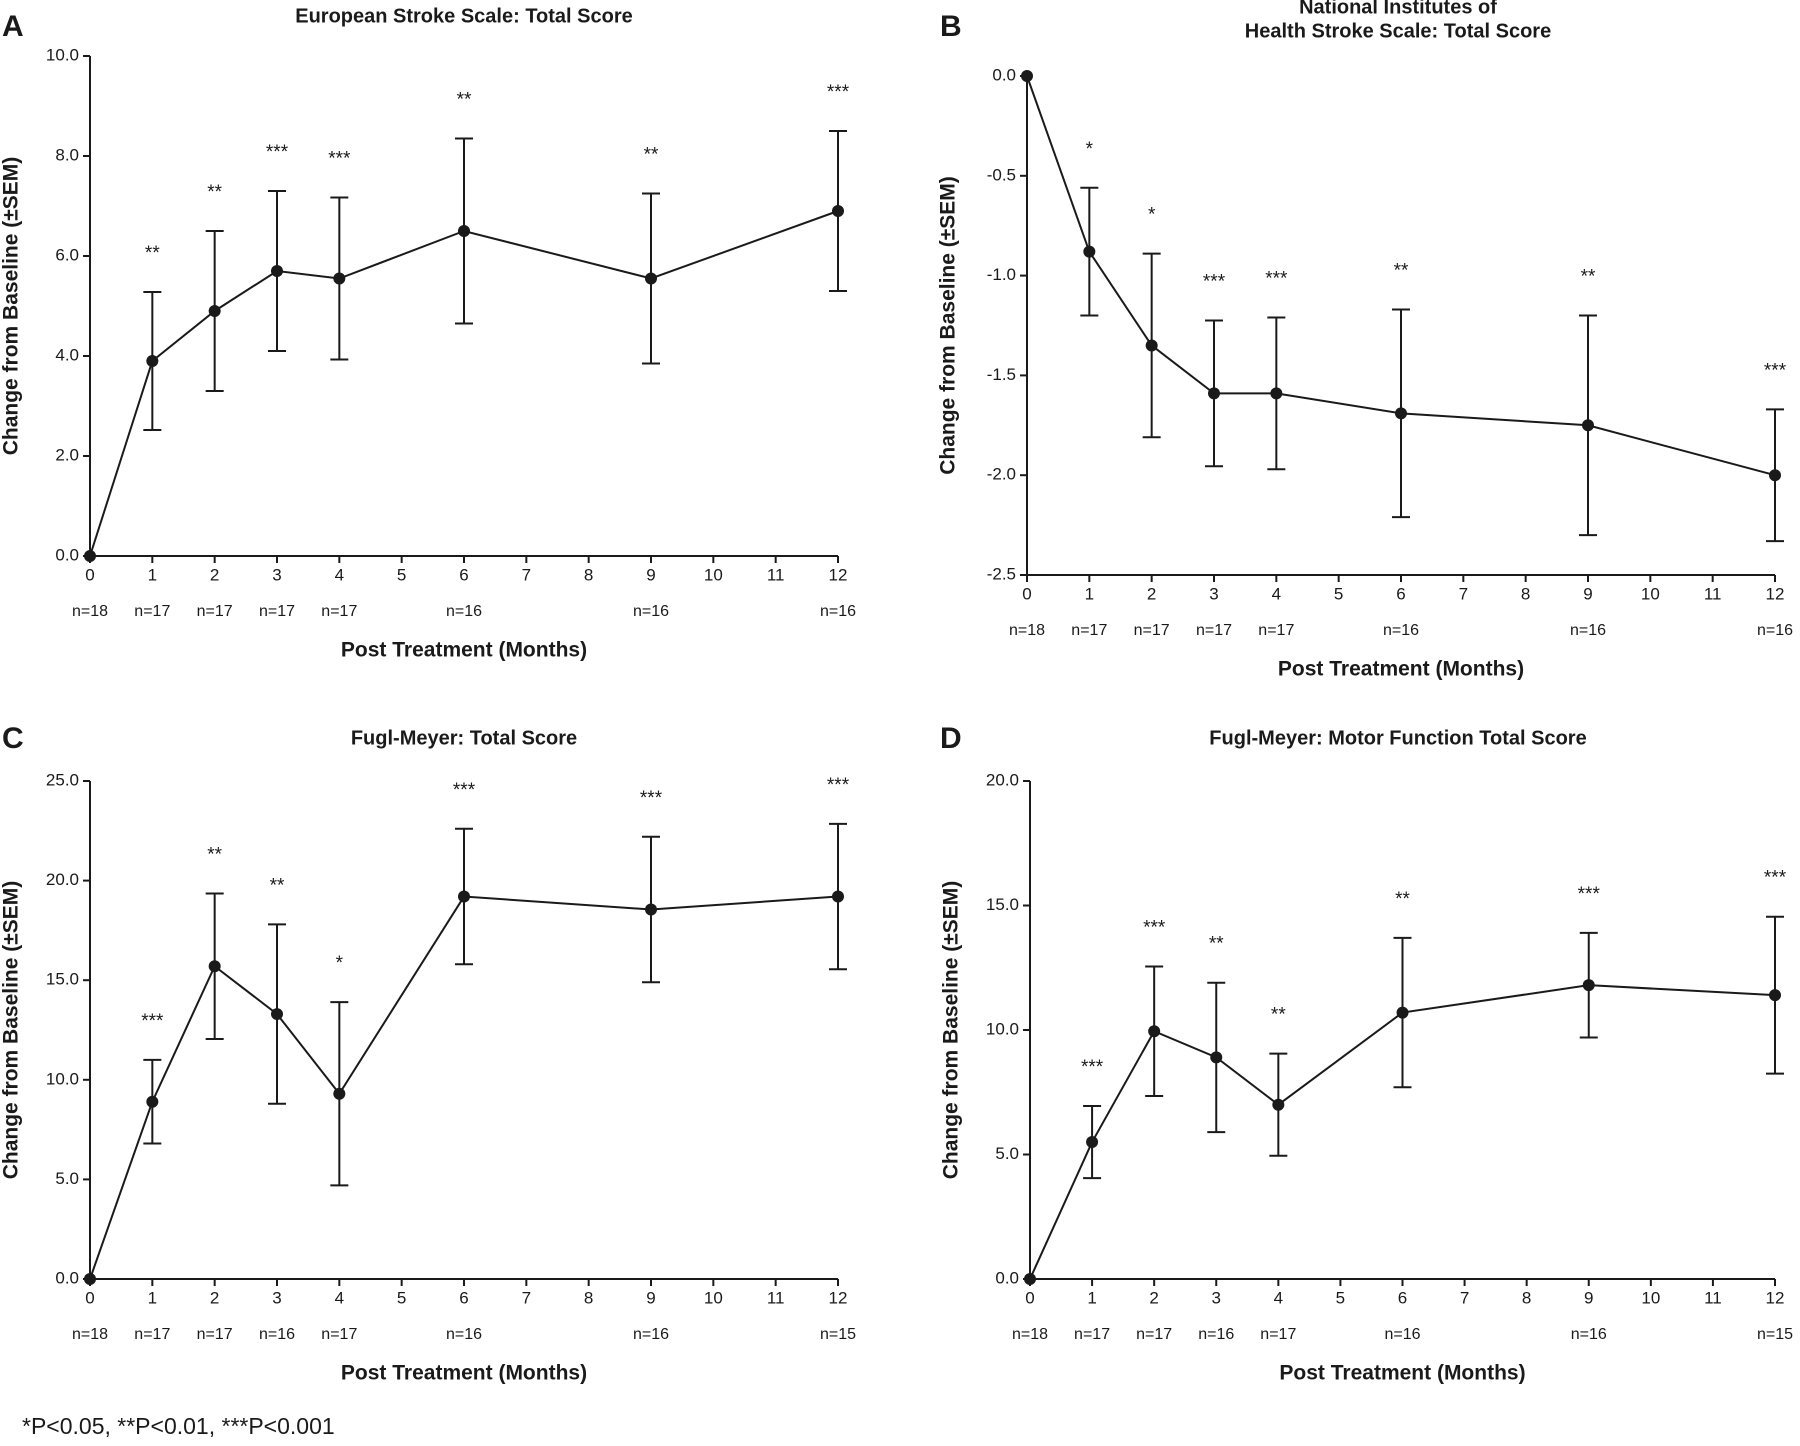 The height and width of the screenshot is (1446, 1800). Describe the element at coordinates (13, 26) in the screenshot. I see `panel-label: A` at that location.